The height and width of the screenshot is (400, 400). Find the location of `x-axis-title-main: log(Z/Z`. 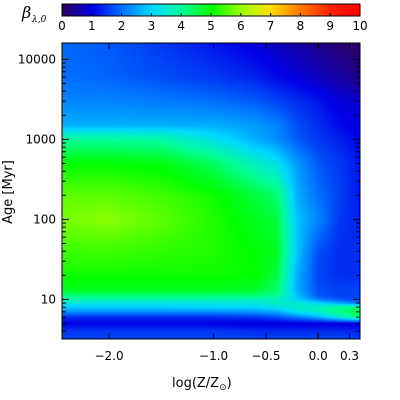

x-axis-title-main: log(Z/Z is located at coordinates (195, 383).